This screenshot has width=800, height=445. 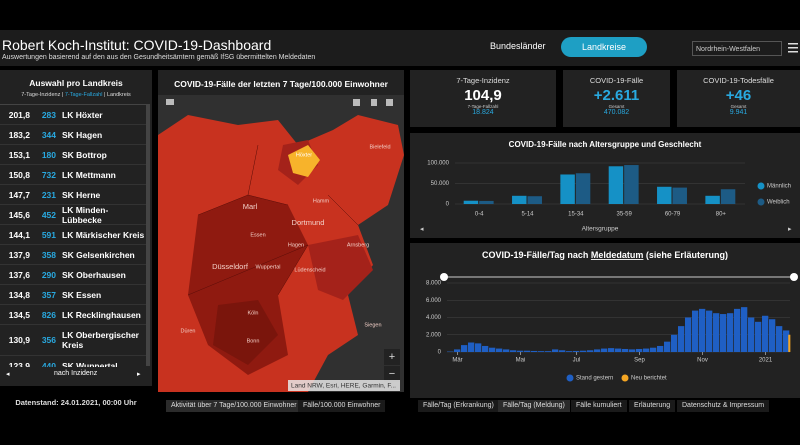 I want to click on zoom-out, so click(x=392, y=374).